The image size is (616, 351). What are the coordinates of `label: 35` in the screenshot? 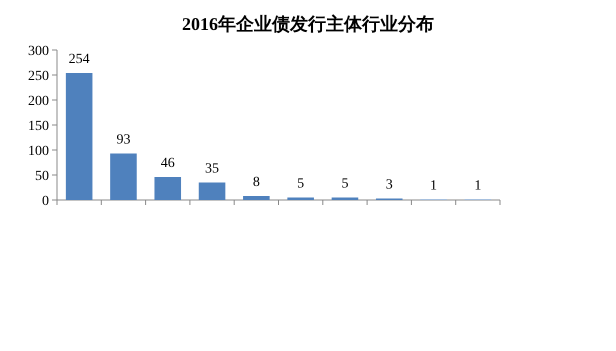 It's located at (212, 169).